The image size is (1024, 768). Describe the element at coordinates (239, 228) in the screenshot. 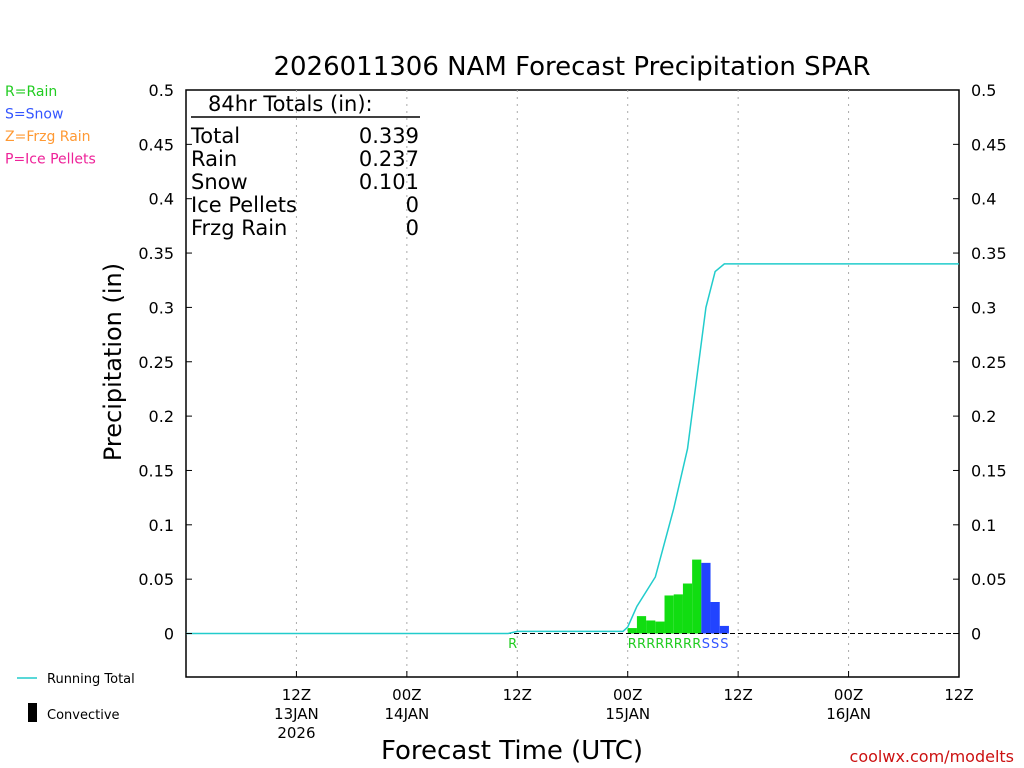

I see `totals-row-label: Frzg Rain` at that location.